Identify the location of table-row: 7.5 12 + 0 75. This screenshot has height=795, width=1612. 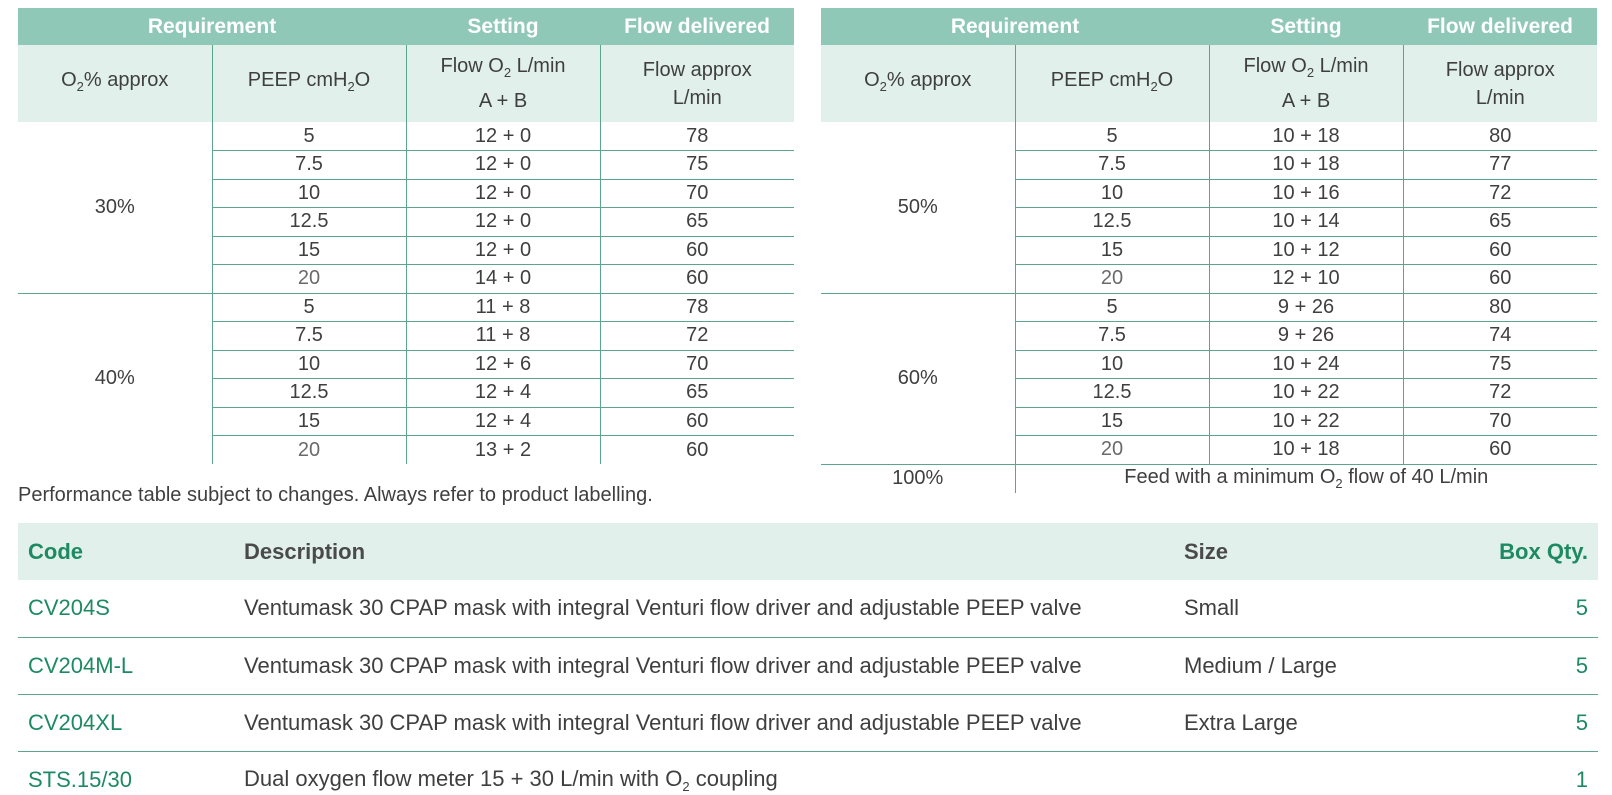
(406, 165).